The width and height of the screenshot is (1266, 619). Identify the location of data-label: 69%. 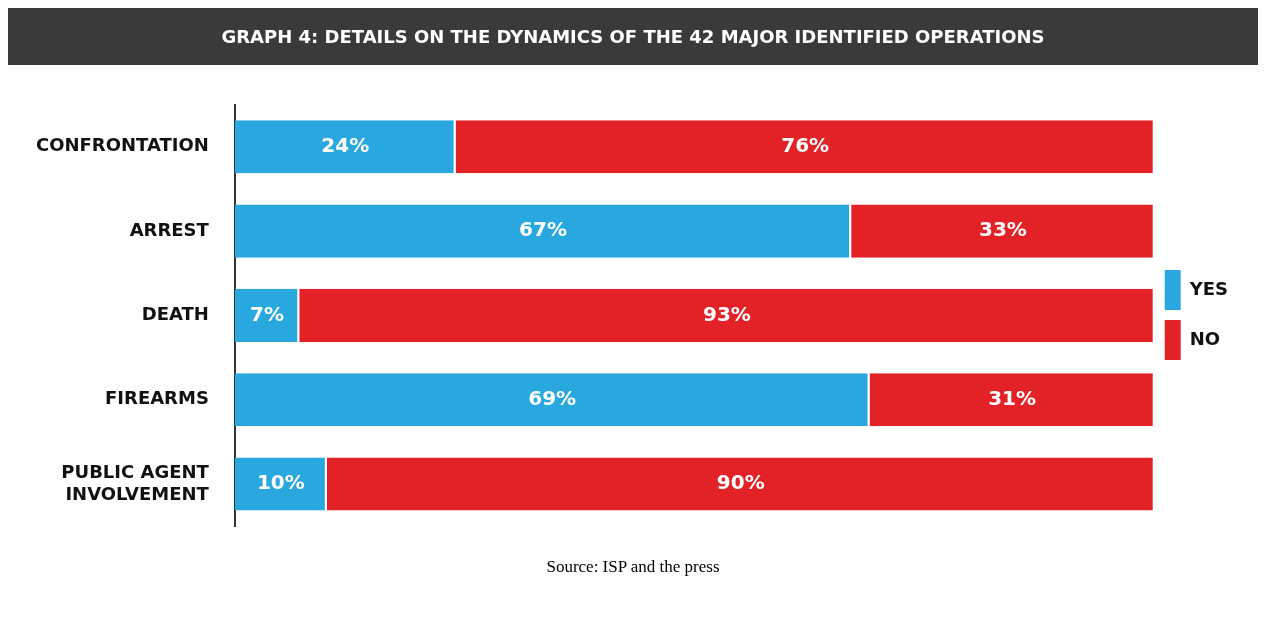
(552, 397).